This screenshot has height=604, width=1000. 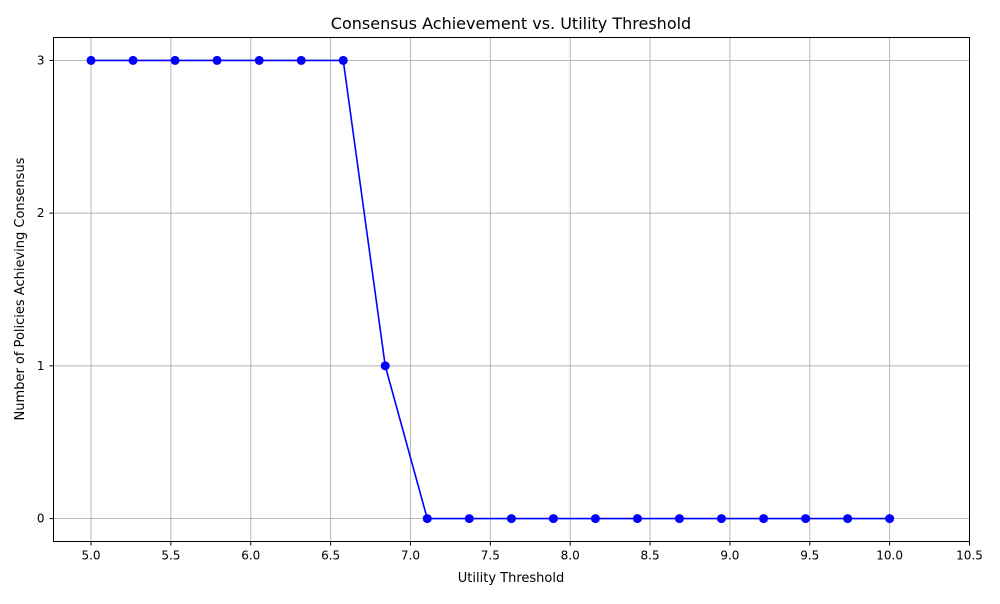 I want to click on x-tick-label: 9.5, so click(x=809, y=556).